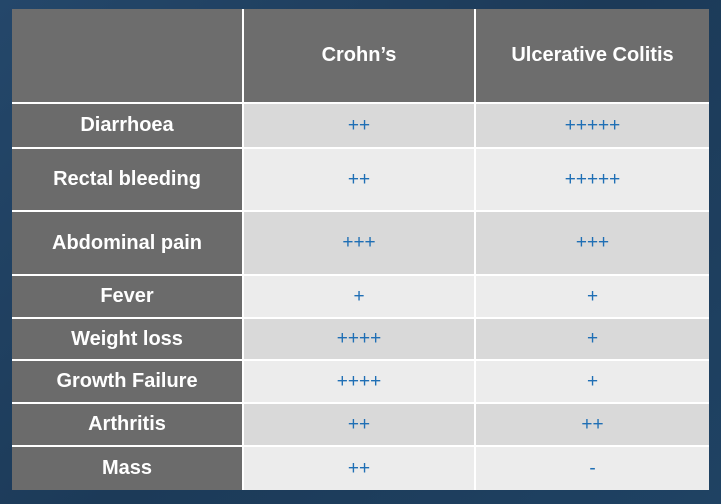 This screenshot has height=504, width=721. I want to click on column-header: Ulcerative Colitis, so click(592, 55).